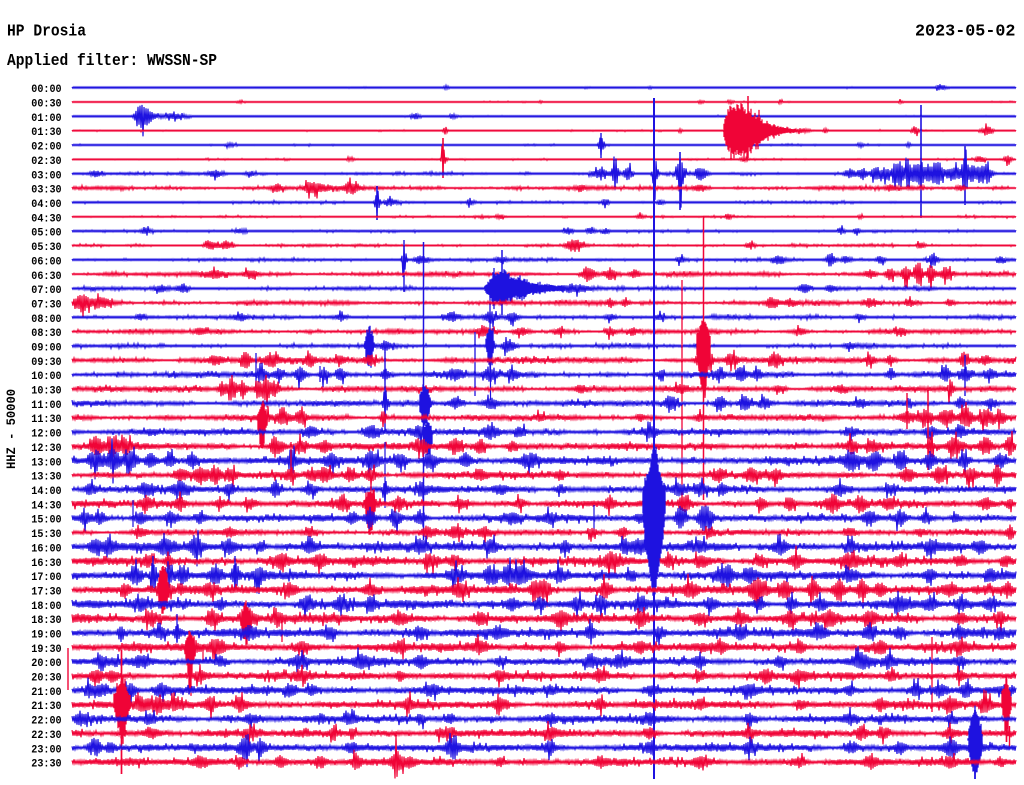  Describe the element at coordinates (46, 320) in the screenshot. I see `svg-text: 08:00` at that location.